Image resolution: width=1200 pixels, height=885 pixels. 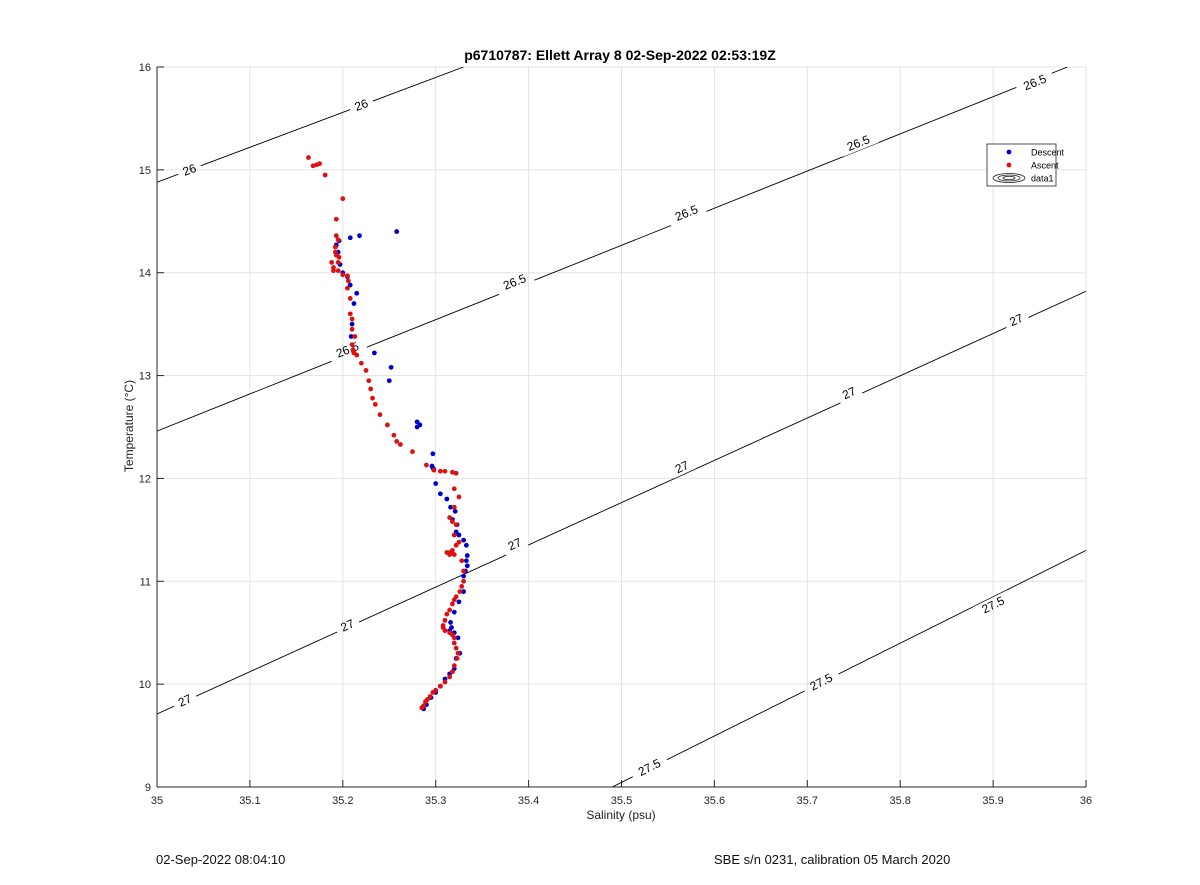 I want to click on y-tick-label: 11, so click(x=145, y=582).